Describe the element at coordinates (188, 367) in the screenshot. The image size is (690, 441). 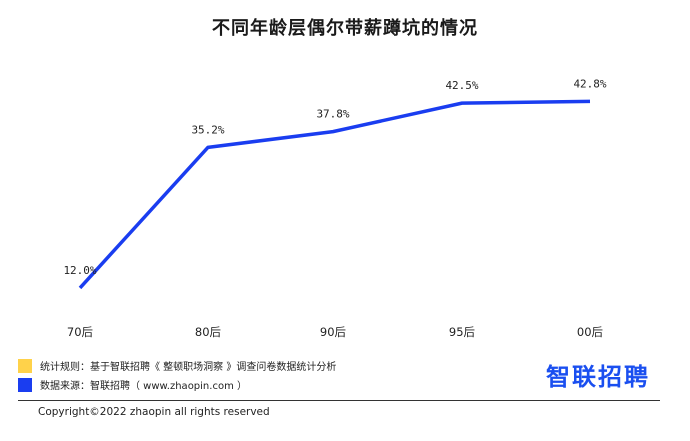
I see `legend-rule-text: 统计规则：基于智联招聘《 整顿职场洞察 》调查问卷数据统计分析` at that location.